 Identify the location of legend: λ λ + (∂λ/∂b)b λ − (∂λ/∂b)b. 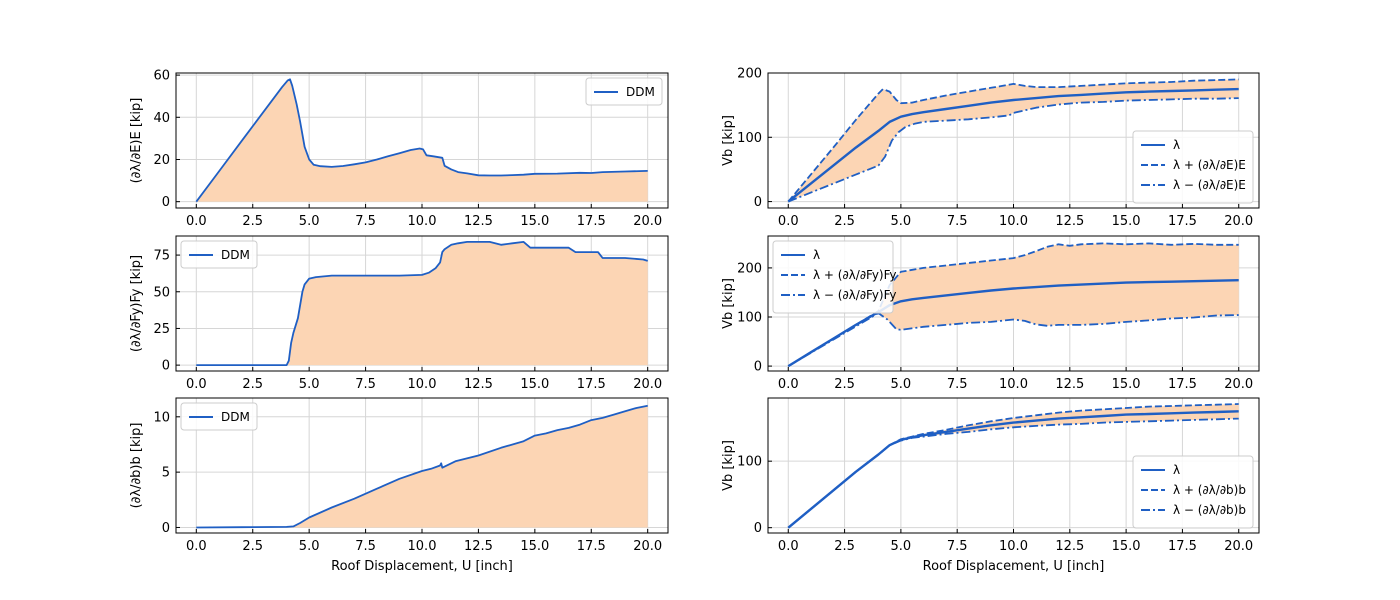
(1193, 492).